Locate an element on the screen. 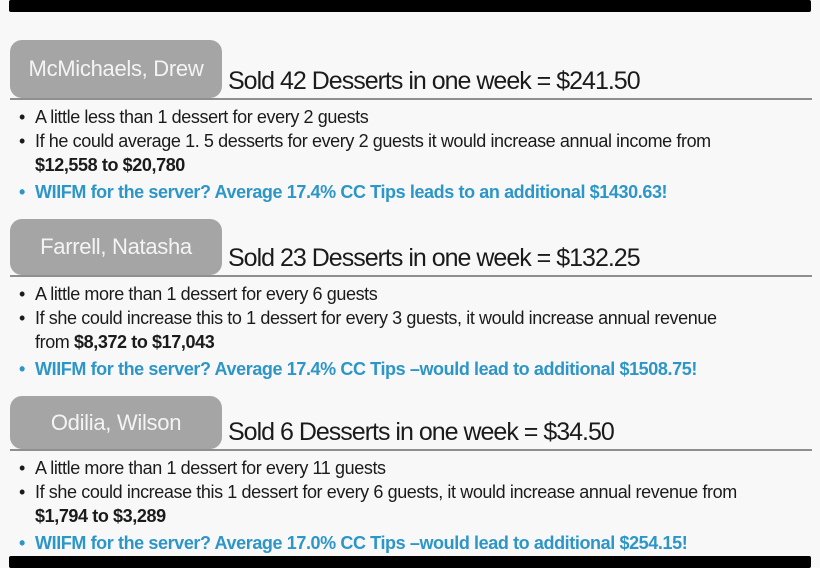  top-letterbox-bar is located at coordinates (410, 6).